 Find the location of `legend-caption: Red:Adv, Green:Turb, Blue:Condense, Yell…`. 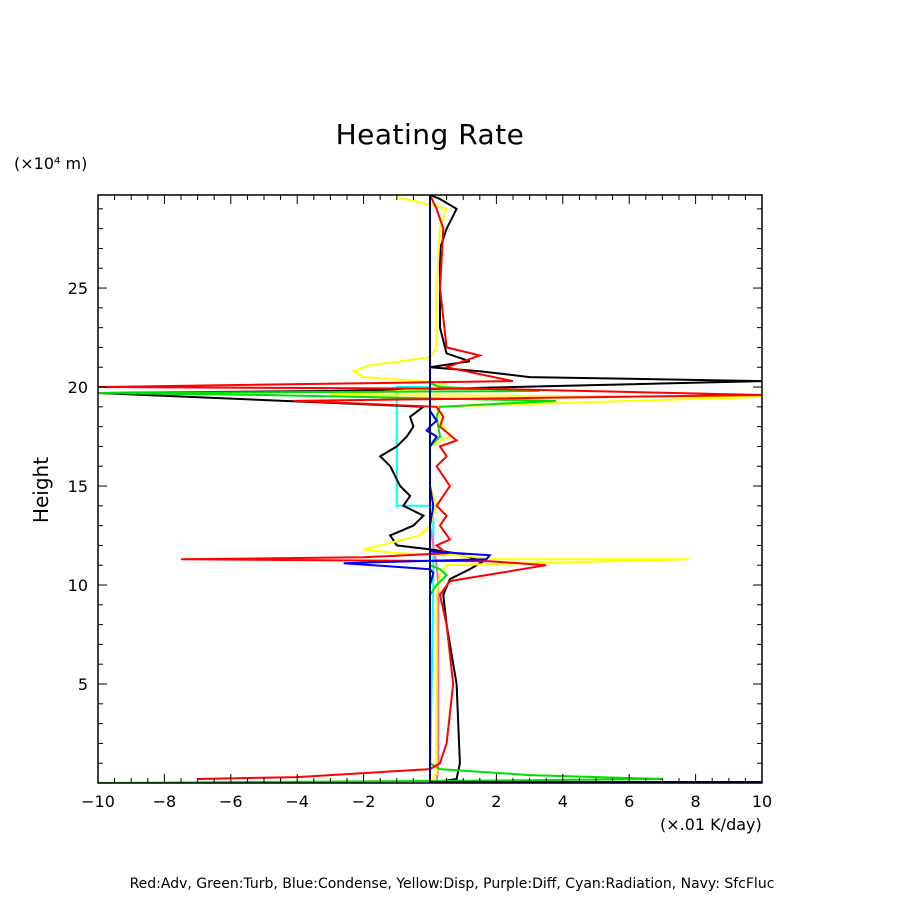

legend-caption: Red:Adv, Green:Turb, Blue:Condense, Yell… is located at coordinates (452, 884).